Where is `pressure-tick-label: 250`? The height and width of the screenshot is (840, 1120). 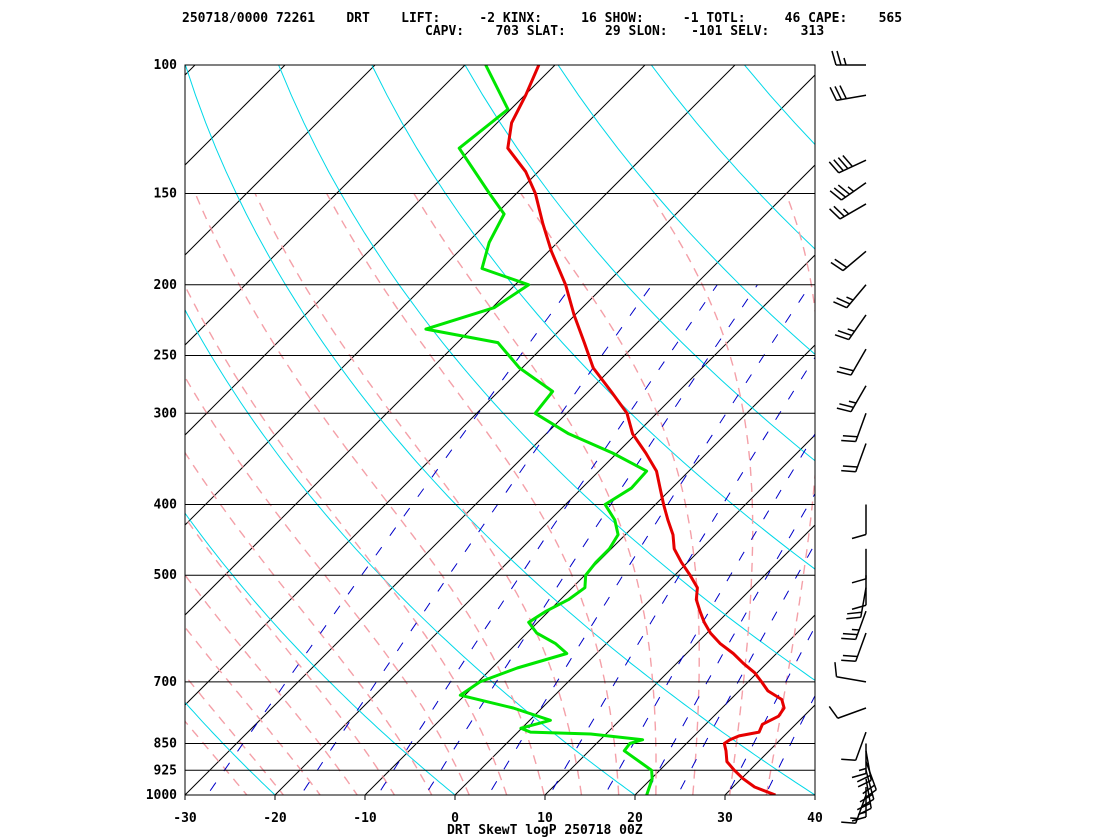
pressure-tick-label: 250 is located at coordinates (166, 355).